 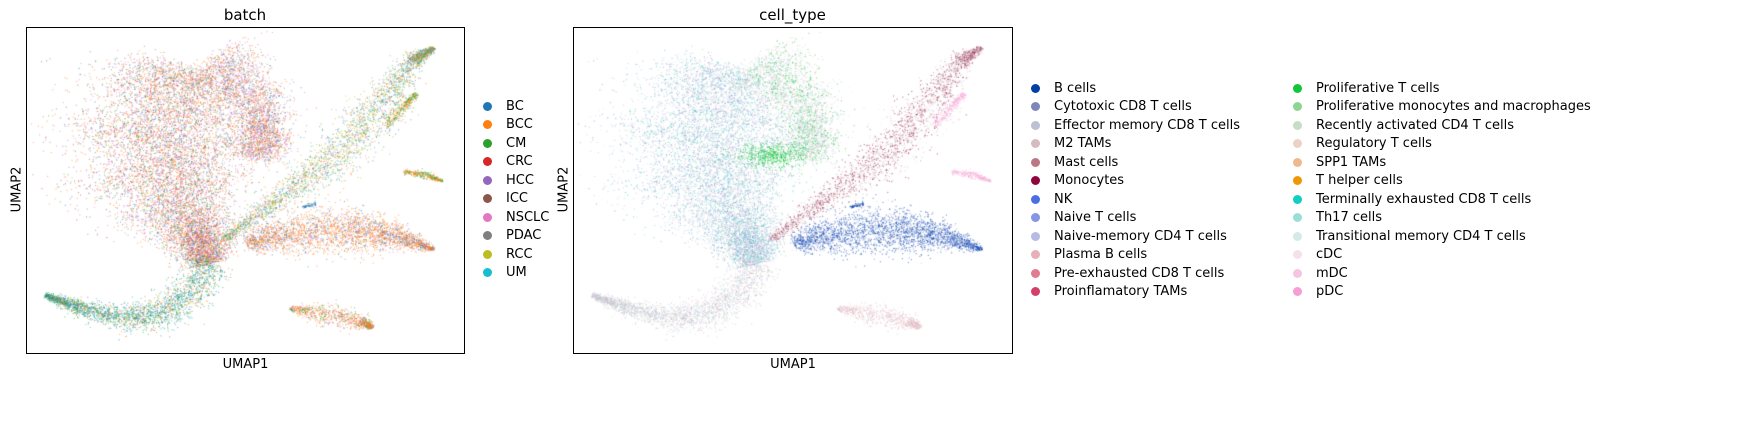 I want to click on legend-item: Pre-exhausted CD8 T cells, so click(x=1127, y=273).